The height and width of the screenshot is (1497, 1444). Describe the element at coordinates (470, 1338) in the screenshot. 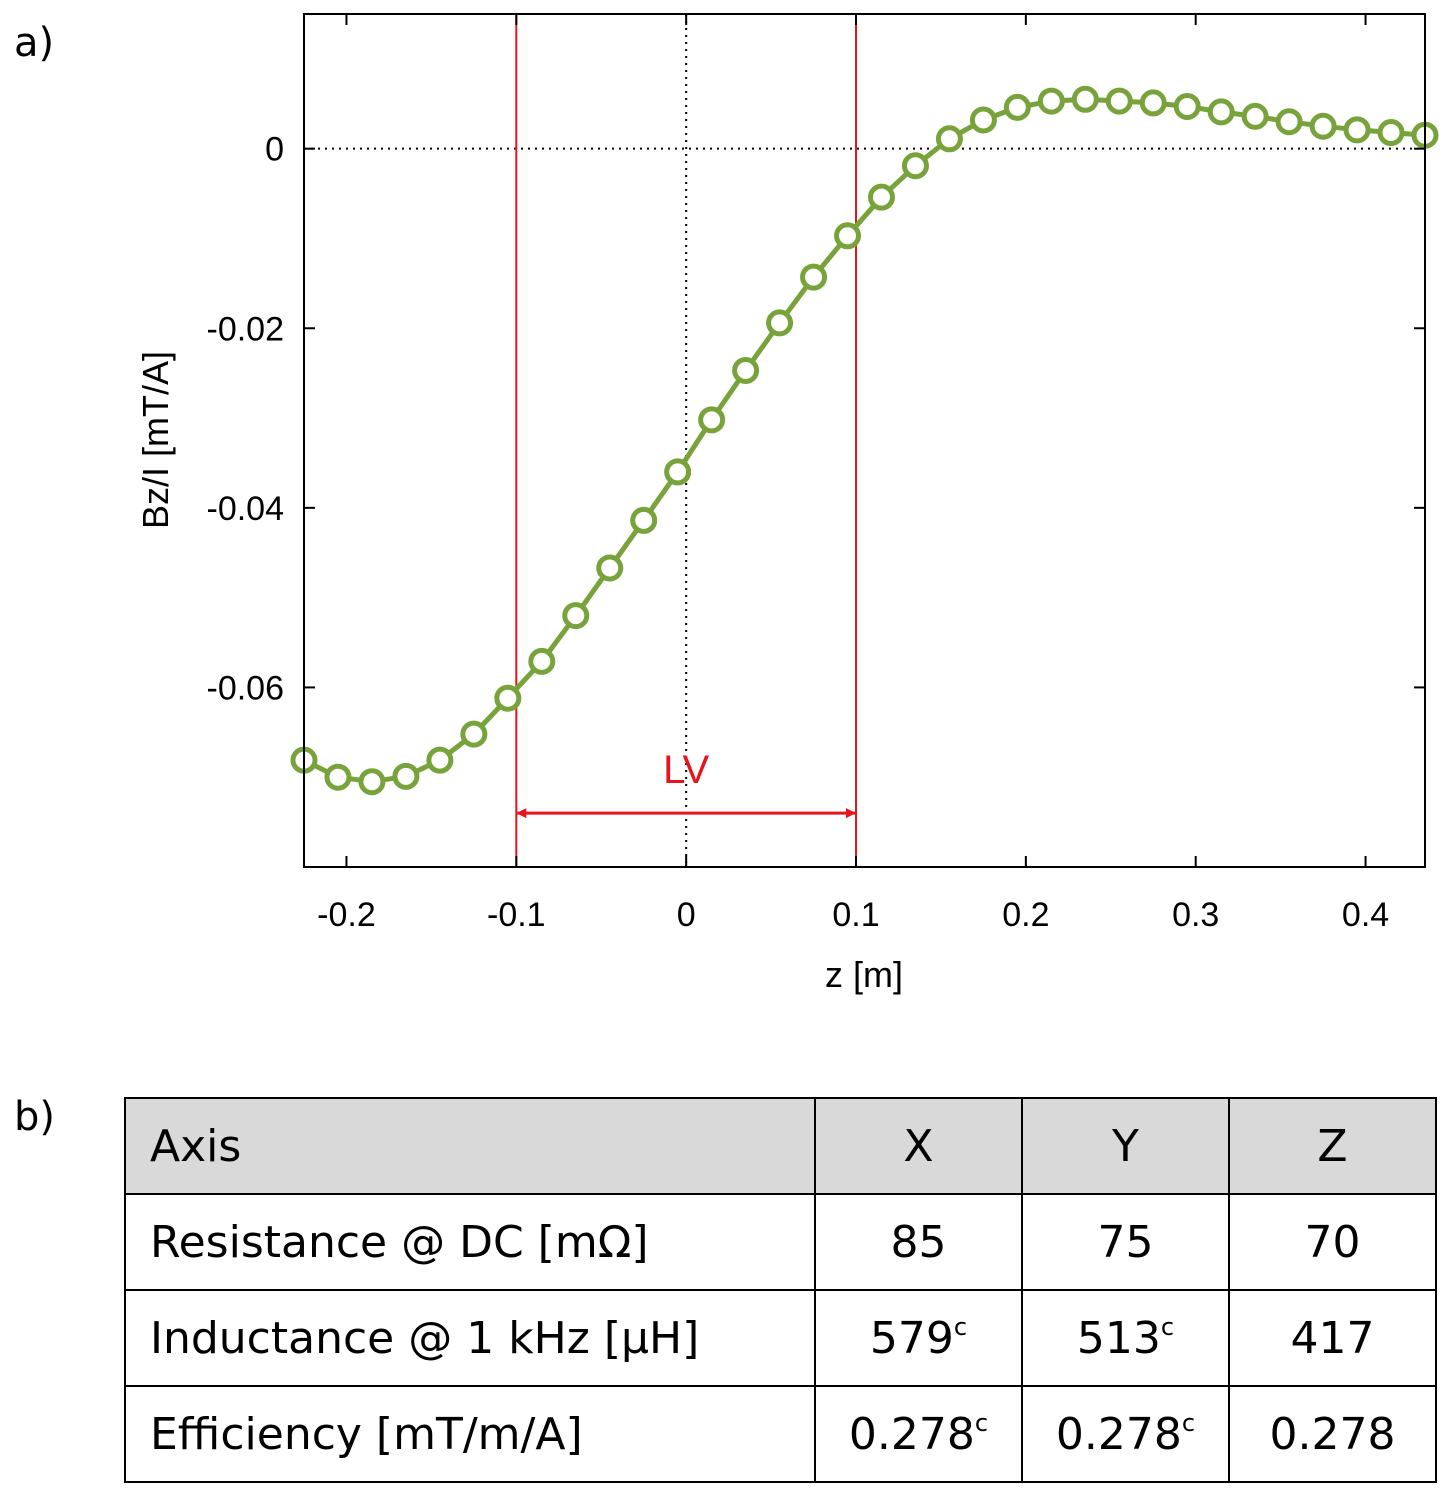

I see `row-label: Inductance @ 1 kHz [µH]` at that location.